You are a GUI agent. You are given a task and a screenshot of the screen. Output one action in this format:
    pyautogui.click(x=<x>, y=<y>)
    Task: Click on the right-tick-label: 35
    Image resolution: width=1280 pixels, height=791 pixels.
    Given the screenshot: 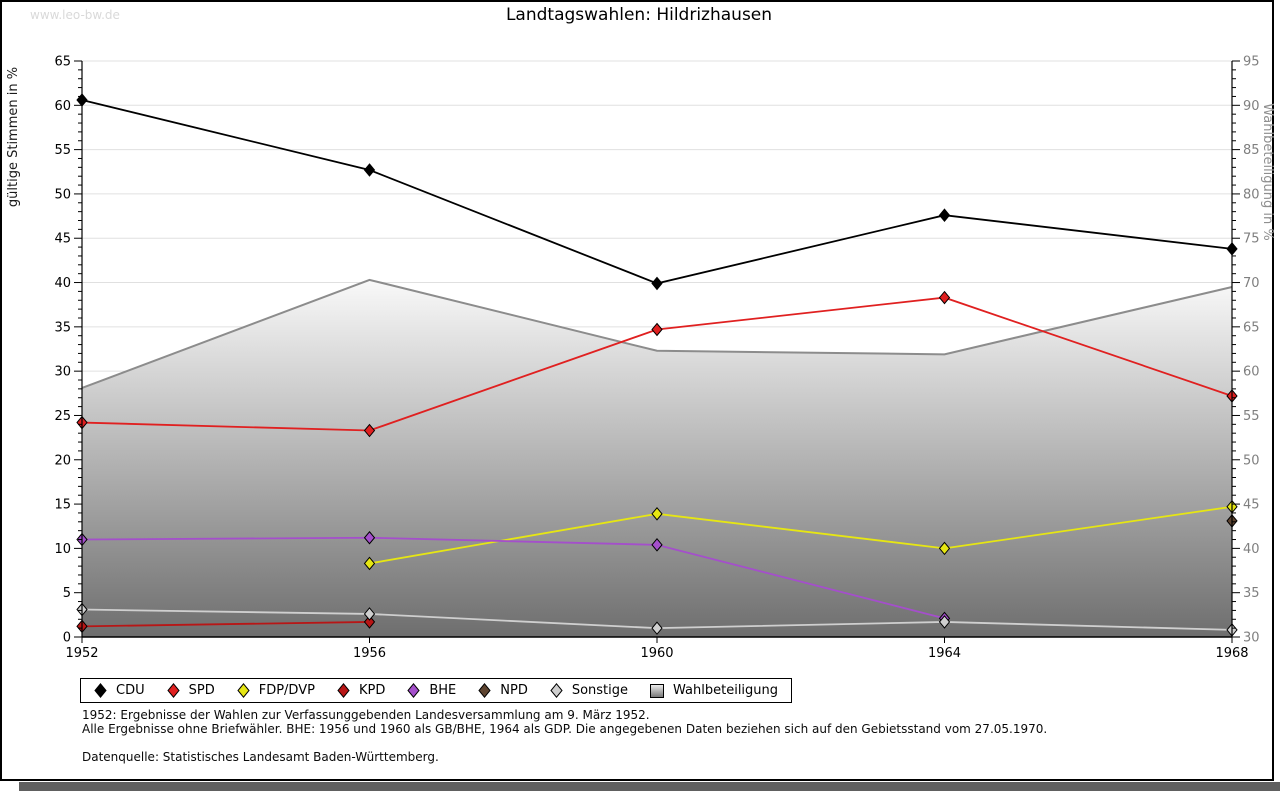 What is the action you would take?
    pyautogui.click(x=1251, y=593)
    